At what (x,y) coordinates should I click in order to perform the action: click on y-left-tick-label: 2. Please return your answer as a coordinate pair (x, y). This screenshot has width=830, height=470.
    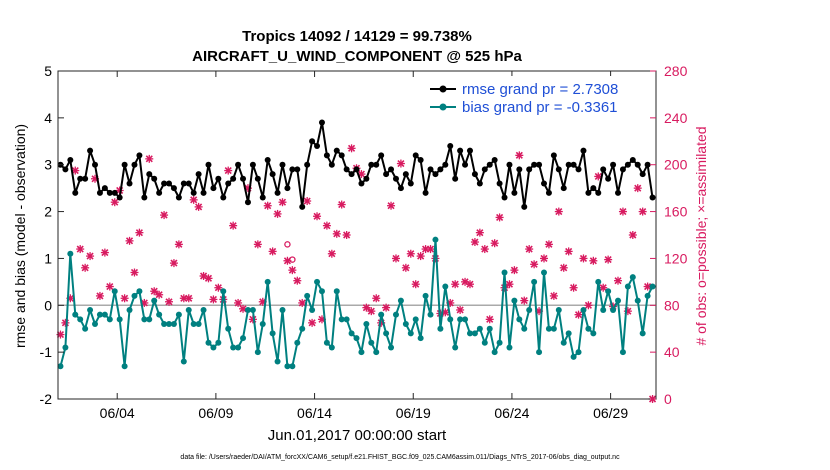
    Looking at the image, I should click on (48, 212).